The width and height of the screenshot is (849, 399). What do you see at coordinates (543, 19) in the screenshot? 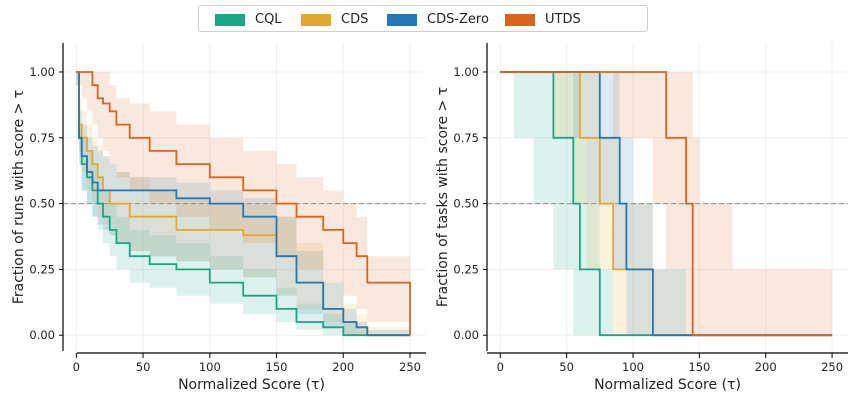
I see `legend-item-utds: UTDS` at bounding box center [543, 19].